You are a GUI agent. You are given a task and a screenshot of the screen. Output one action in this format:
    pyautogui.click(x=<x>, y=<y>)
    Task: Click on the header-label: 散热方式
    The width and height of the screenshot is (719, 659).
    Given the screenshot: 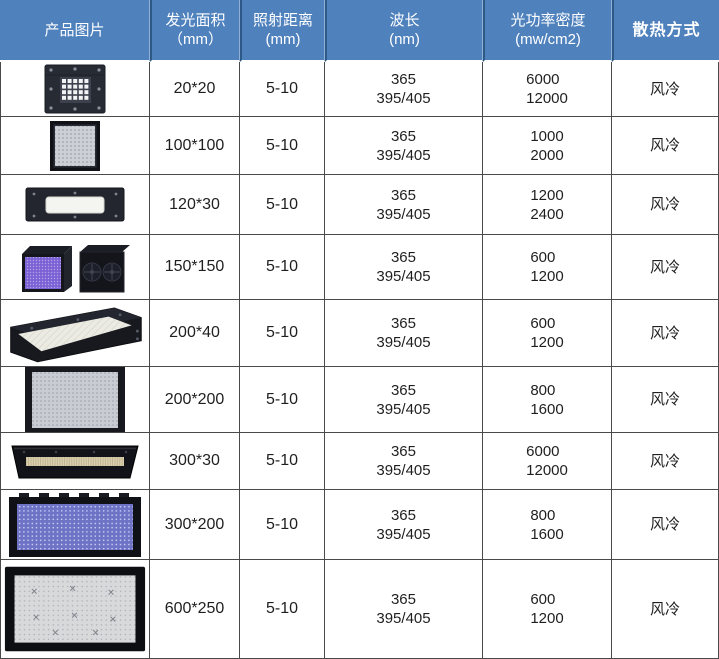 What is the action you would take?
    pyautogui.click(x=666, y=30)
    